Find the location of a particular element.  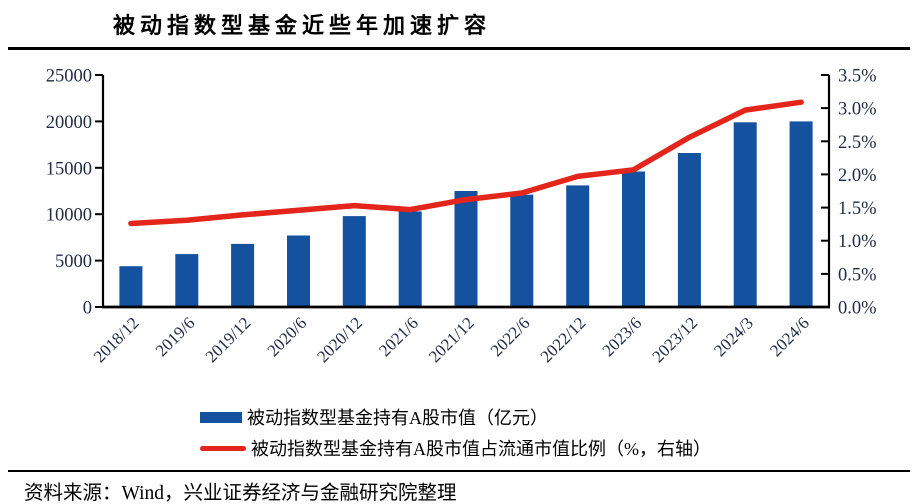

left-axis-tick-label: 20000 is located at coordinates (69, 123).